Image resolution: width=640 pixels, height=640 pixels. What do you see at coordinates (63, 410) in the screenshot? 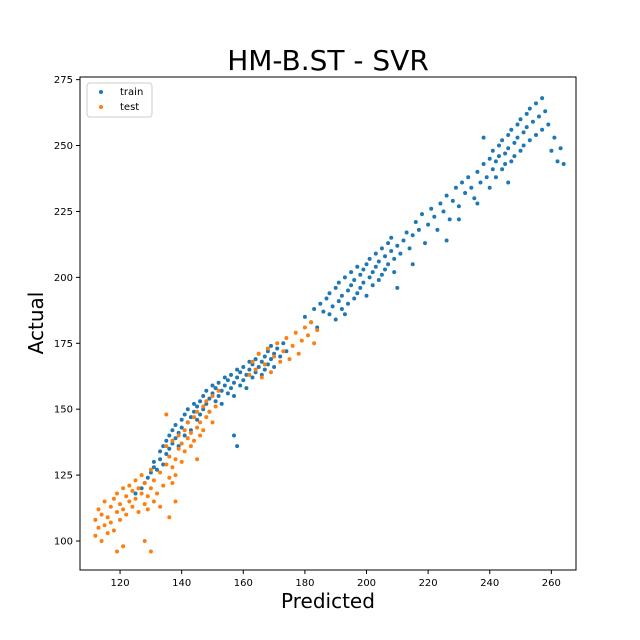
I see `y-tick-label-150: 150` at bounding box center [63, 410].